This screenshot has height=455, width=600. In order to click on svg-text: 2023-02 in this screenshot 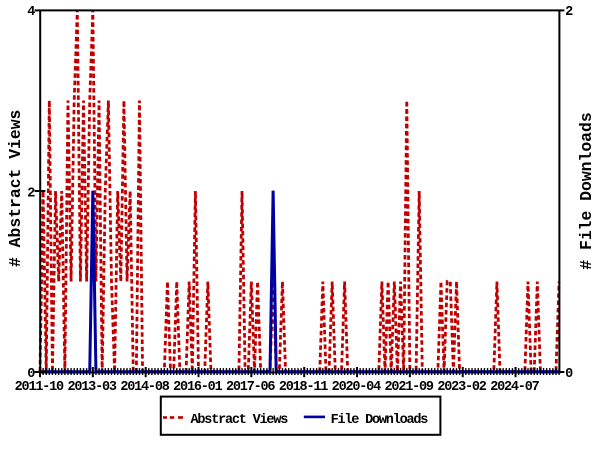, I will do `click(461, 387)`.